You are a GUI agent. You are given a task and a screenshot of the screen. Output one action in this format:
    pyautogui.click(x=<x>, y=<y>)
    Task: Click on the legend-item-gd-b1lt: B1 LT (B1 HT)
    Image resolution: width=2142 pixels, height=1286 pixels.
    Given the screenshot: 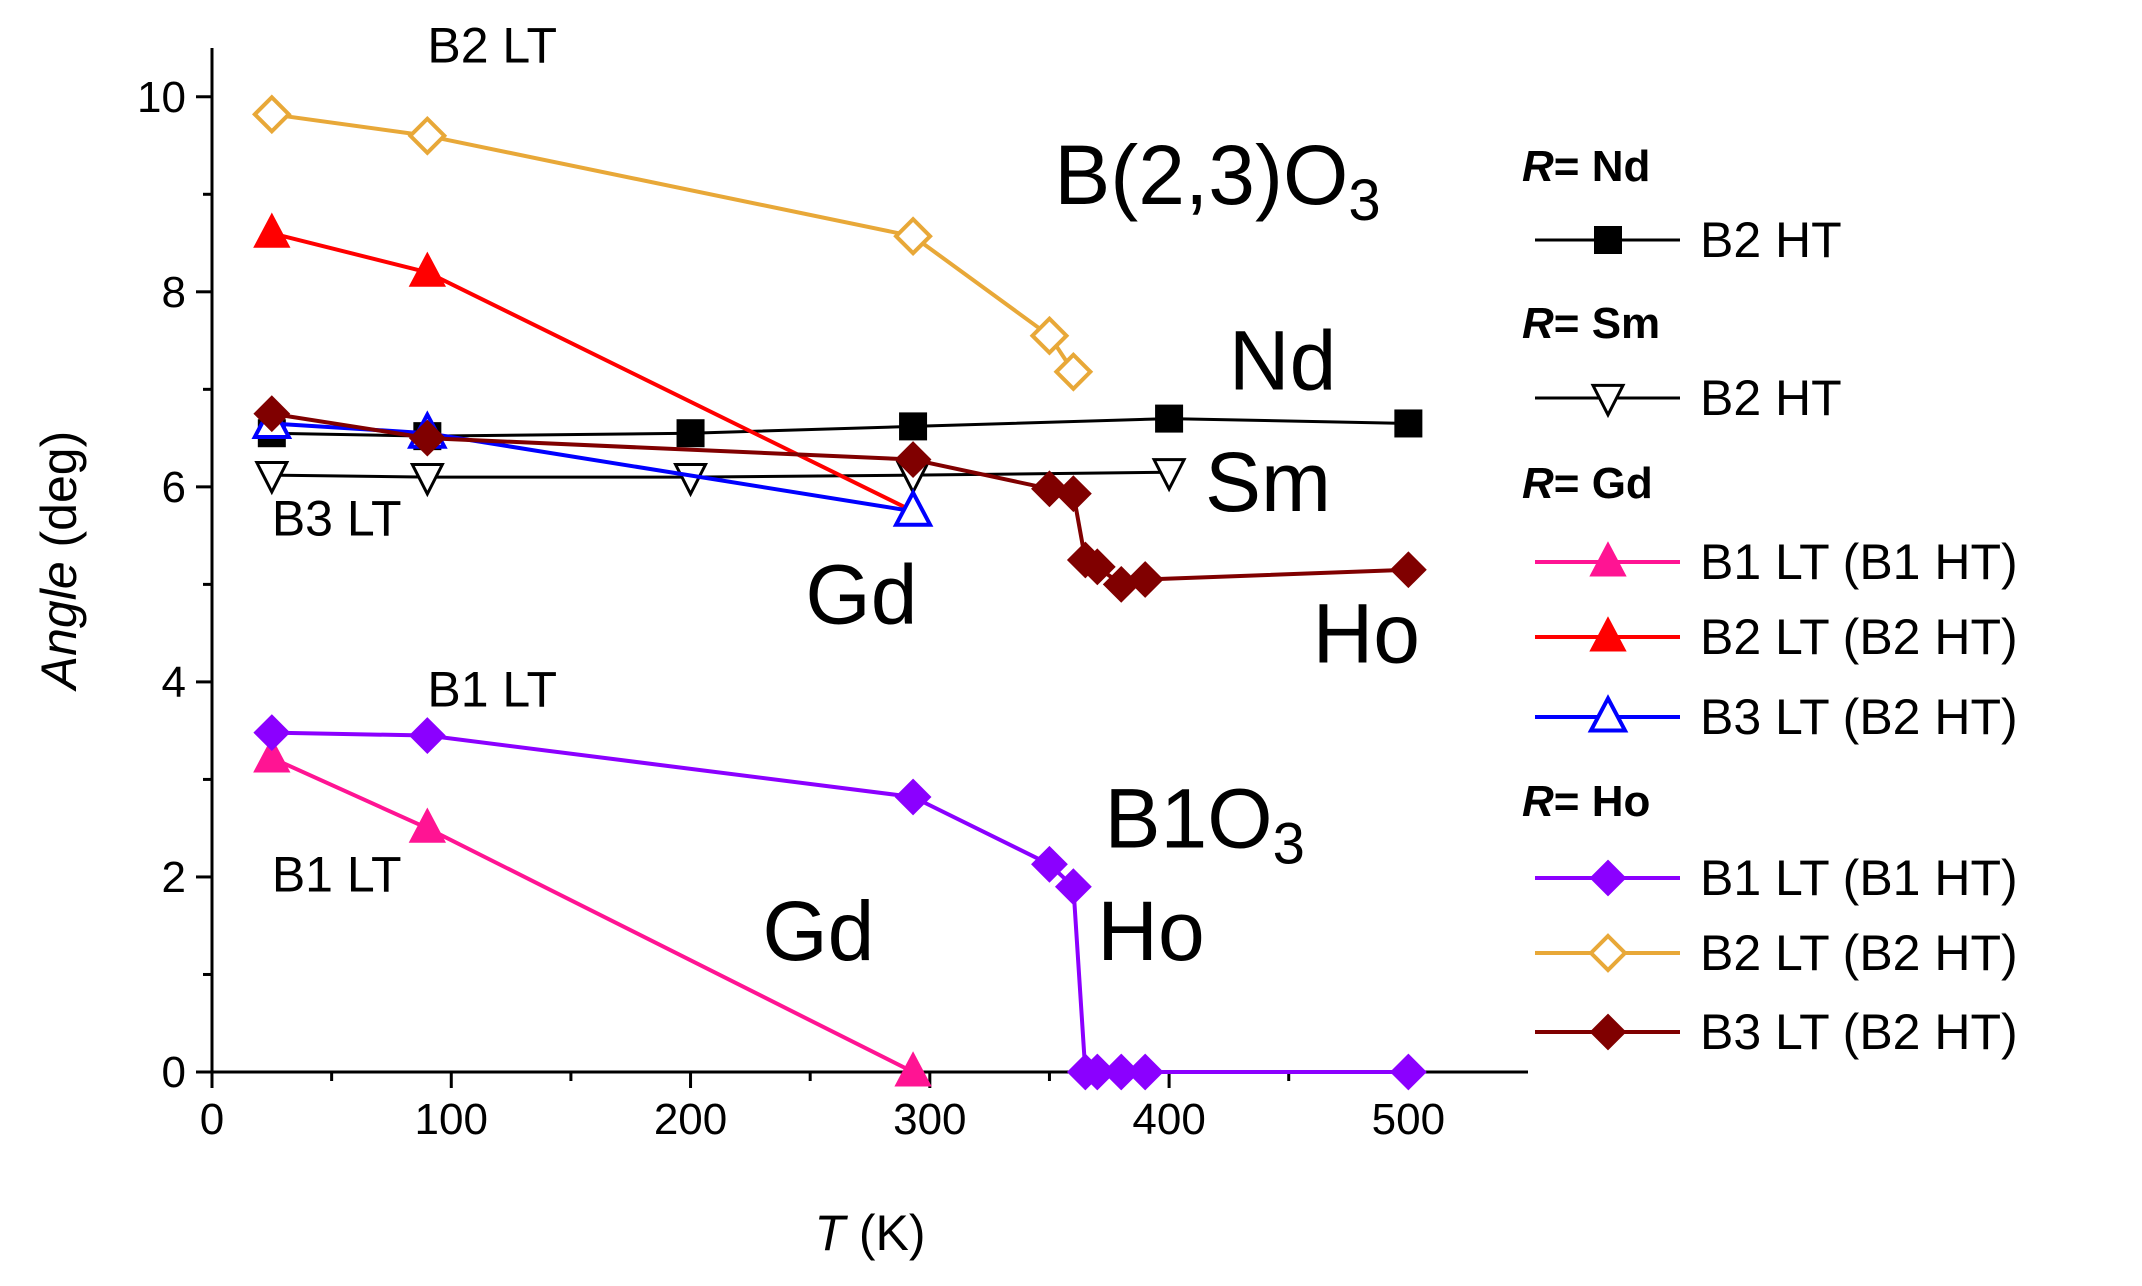 What is the action you would take?
    pyautogui.click(x=1776, y=562)
    